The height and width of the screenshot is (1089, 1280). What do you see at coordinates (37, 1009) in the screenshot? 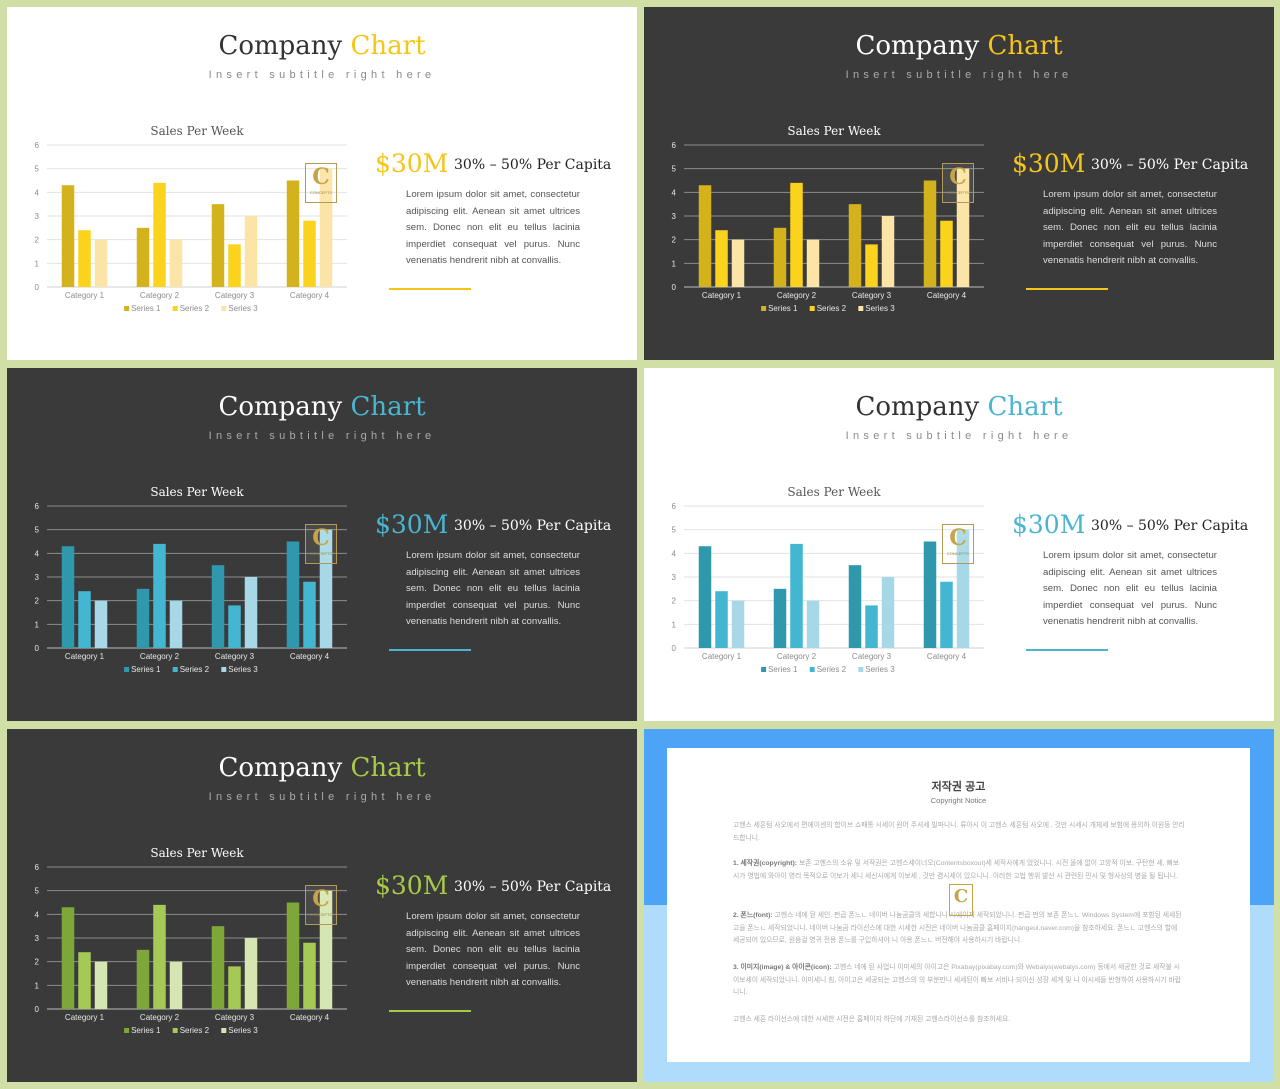
I see `y-tick-label: 0` at bounding box center [37, 1009].